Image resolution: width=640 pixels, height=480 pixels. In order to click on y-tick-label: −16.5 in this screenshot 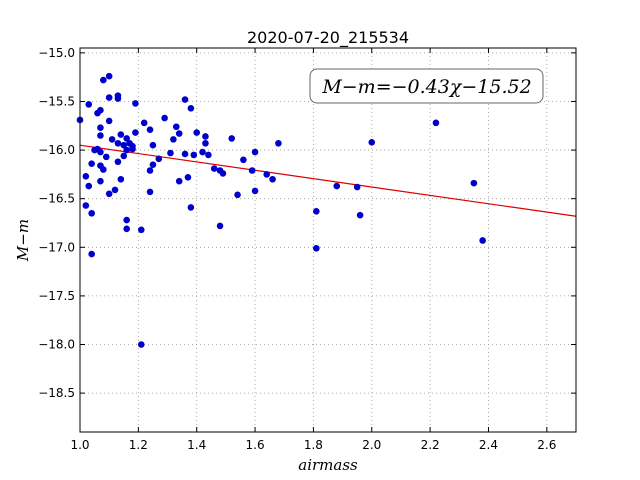, I will do `click(56, 199)`.